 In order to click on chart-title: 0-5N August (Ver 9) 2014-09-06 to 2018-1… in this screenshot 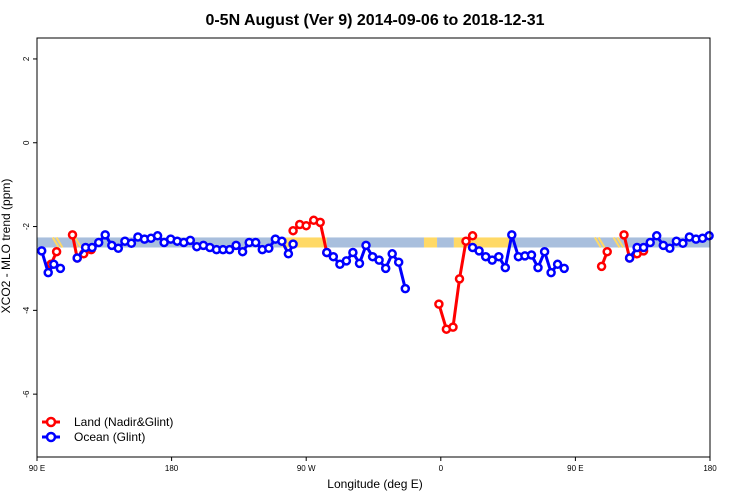, I will do `click(374, 20)`.